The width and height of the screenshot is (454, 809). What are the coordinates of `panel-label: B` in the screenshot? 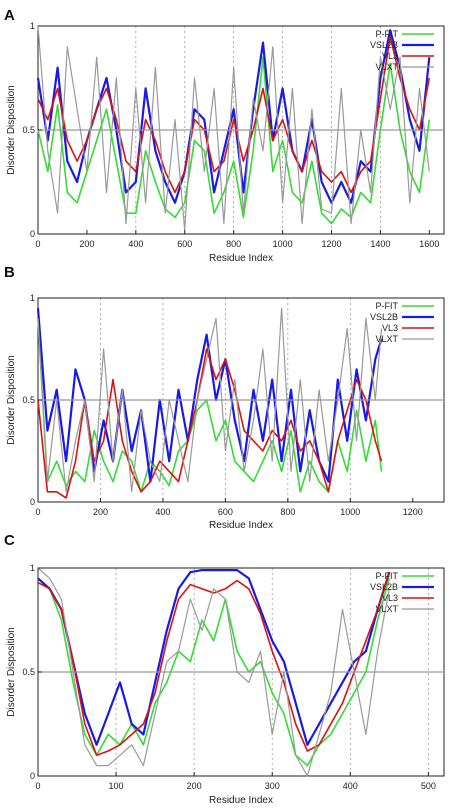 It's located at (9, 272).